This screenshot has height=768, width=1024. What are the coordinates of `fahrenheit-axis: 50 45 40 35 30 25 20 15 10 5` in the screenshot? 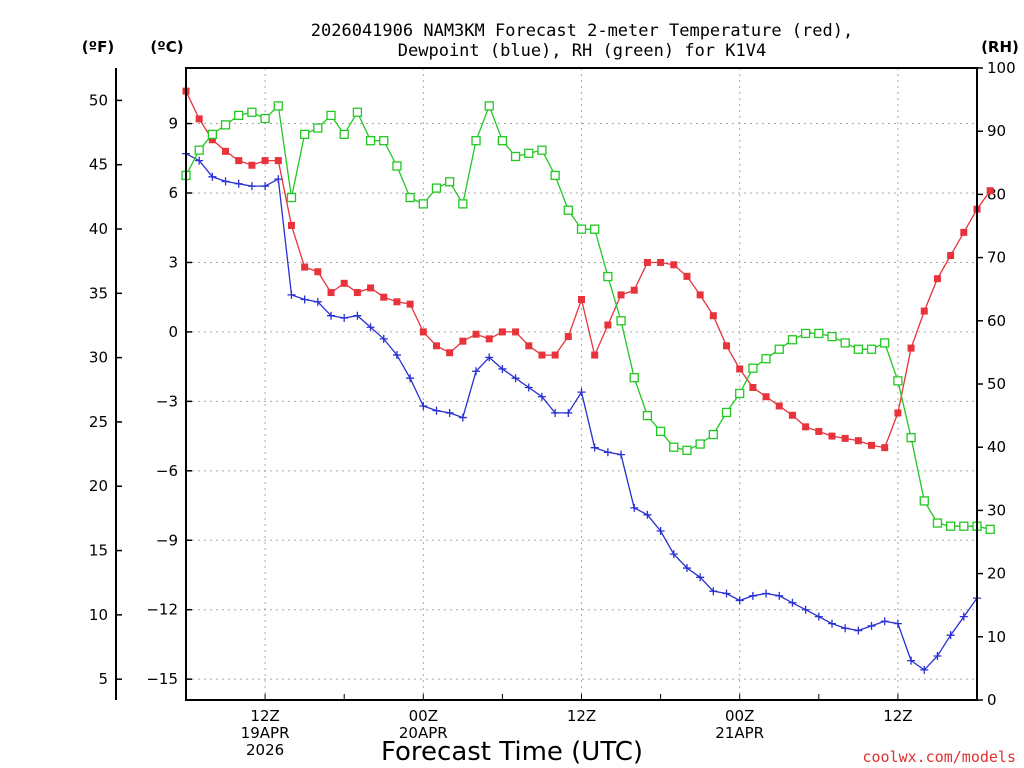 It's located at (105, 384).